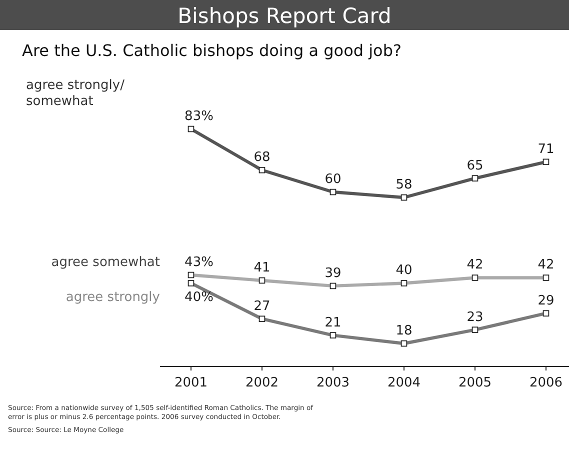 This screenshot has width=569, height=460. I want to click on x-tick-label: 2002, so click(262, 383).